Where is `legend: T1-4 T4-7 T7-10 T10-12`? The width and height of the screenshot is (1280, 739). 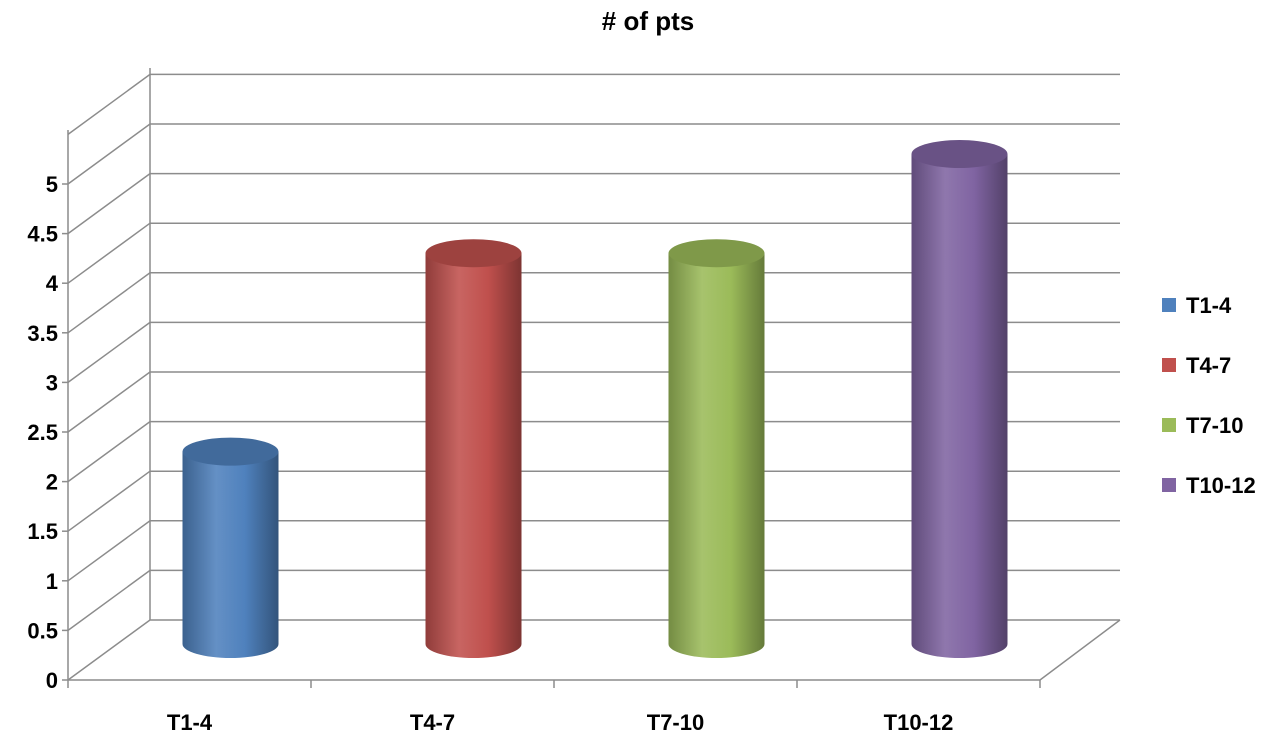 legend: T1-4 T4-7 T7-10 T10-12 is located at coordinates (1209, 395).